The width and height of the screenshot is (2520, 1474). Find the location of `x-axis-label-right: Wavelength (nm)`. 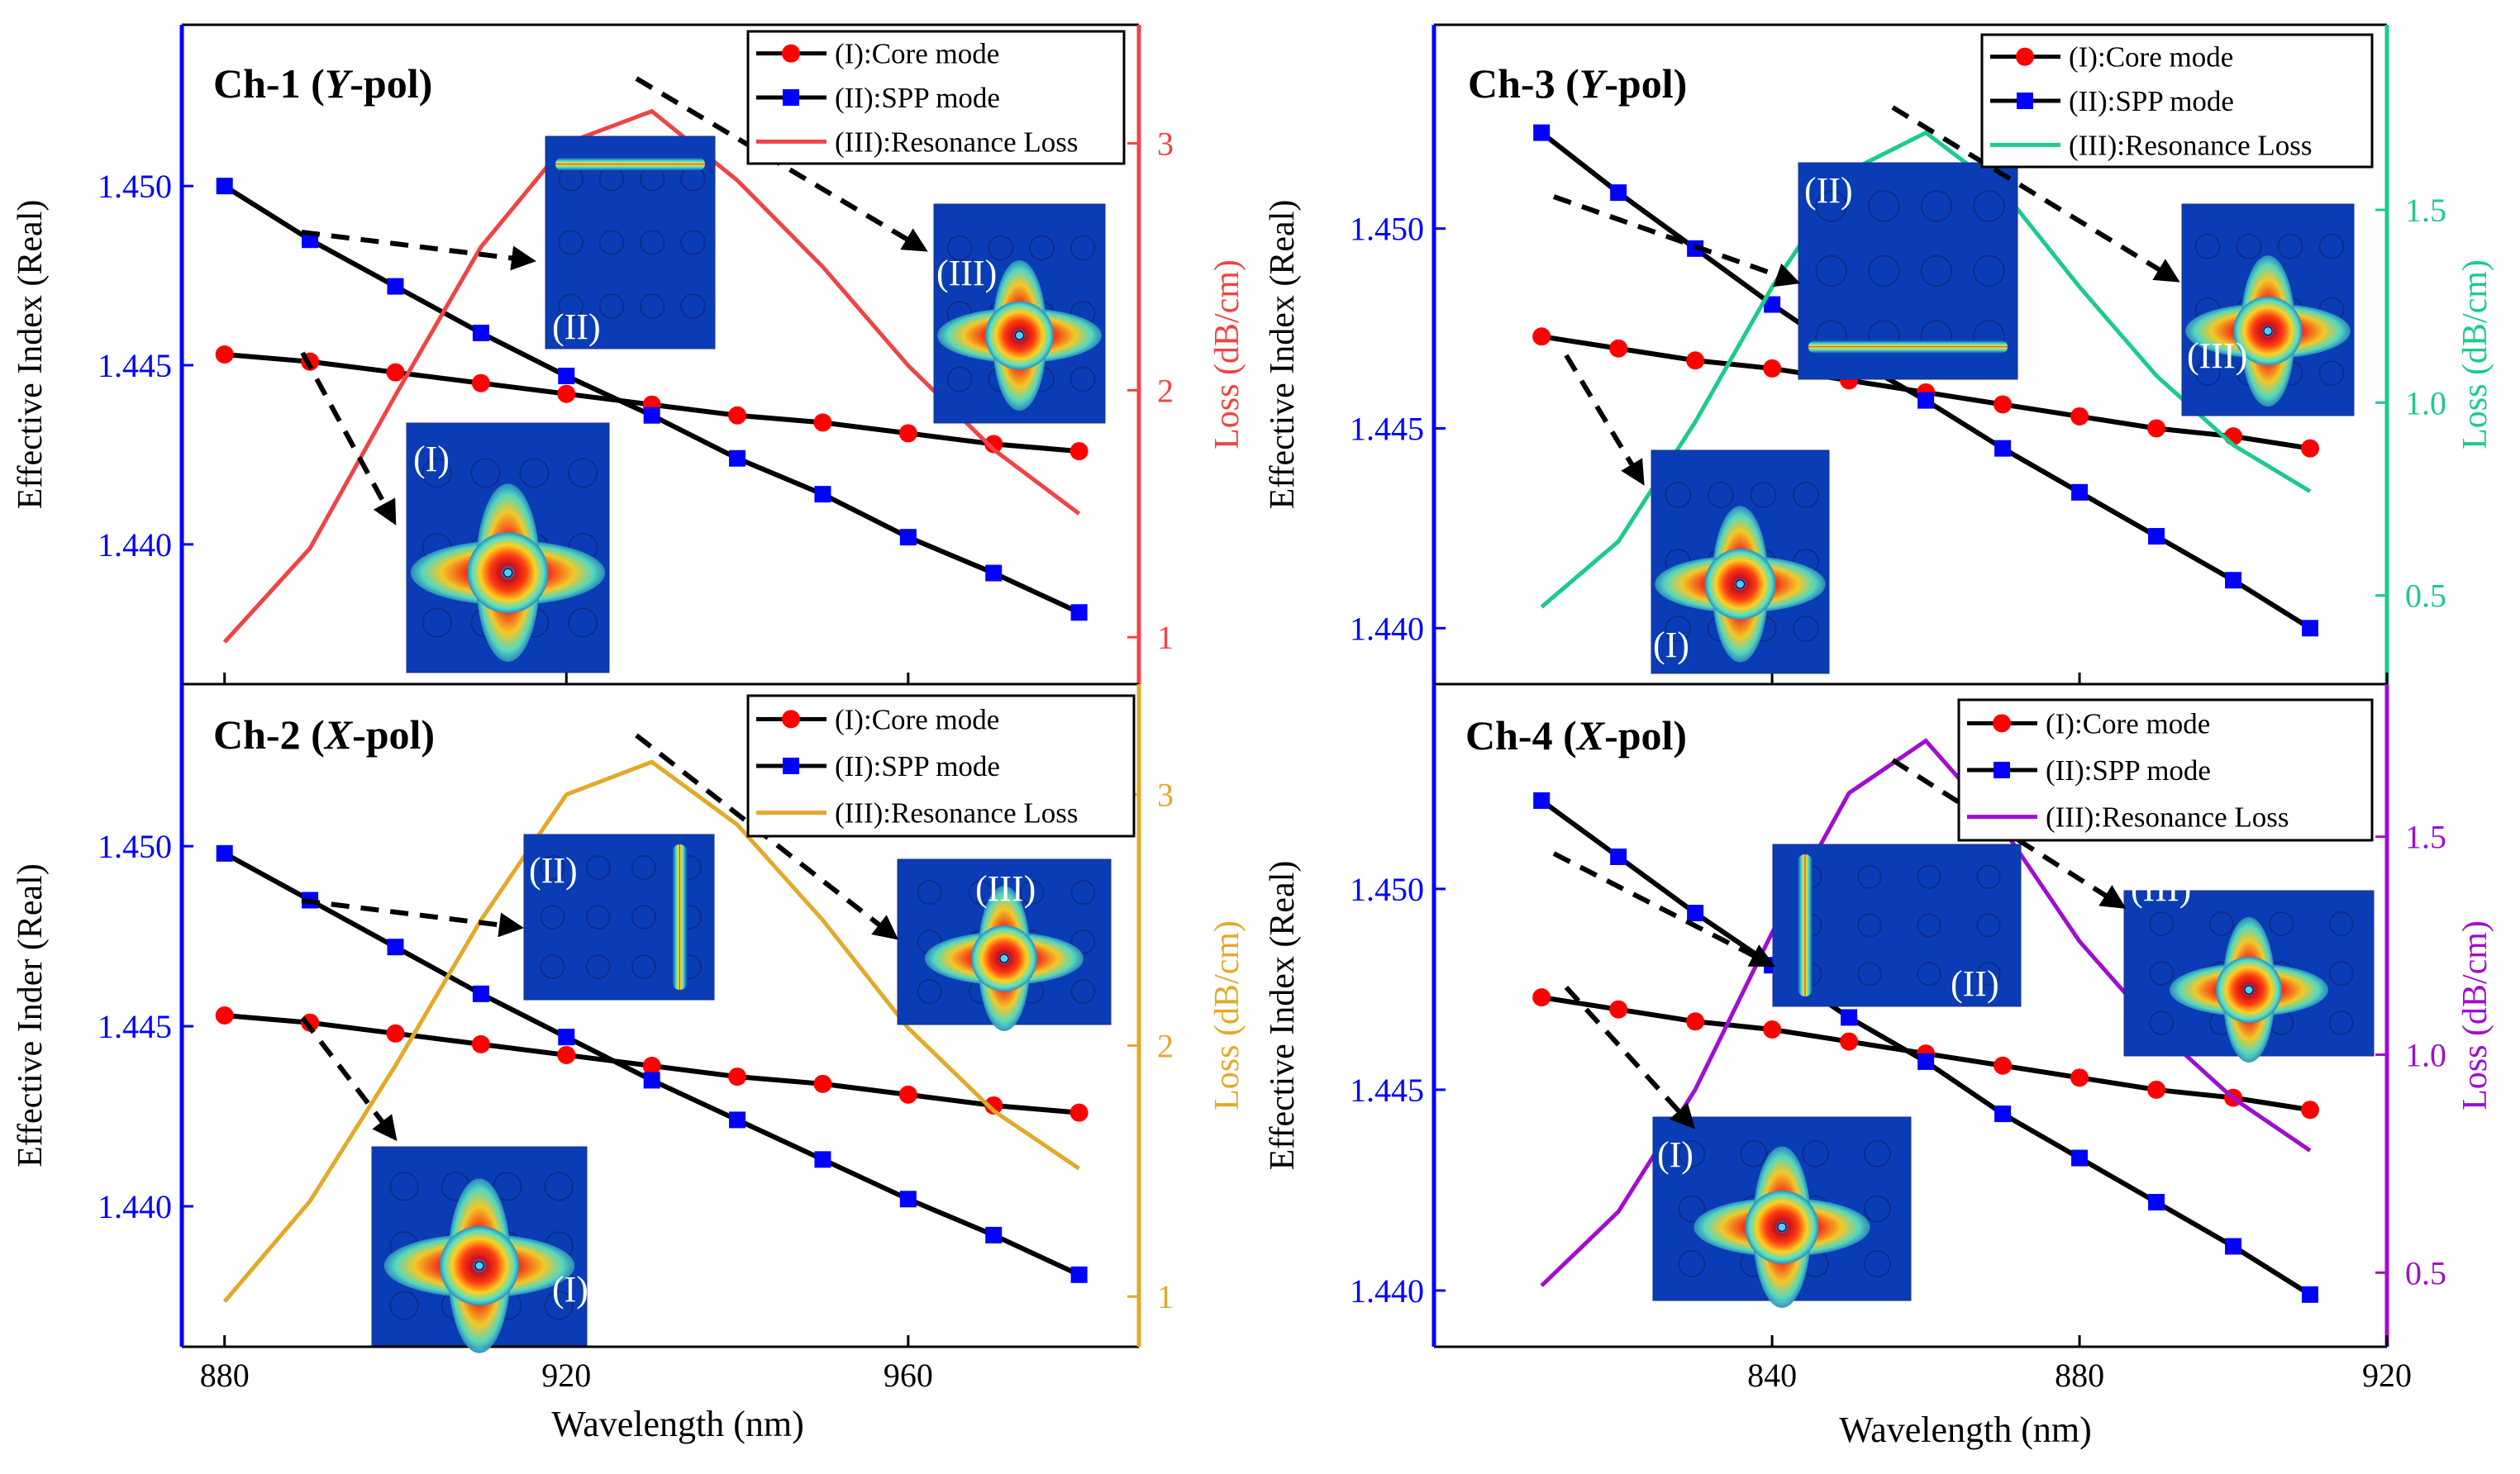

x-axis-label-right: Wavelength (nm) is located at coordinates (1965, 1430).